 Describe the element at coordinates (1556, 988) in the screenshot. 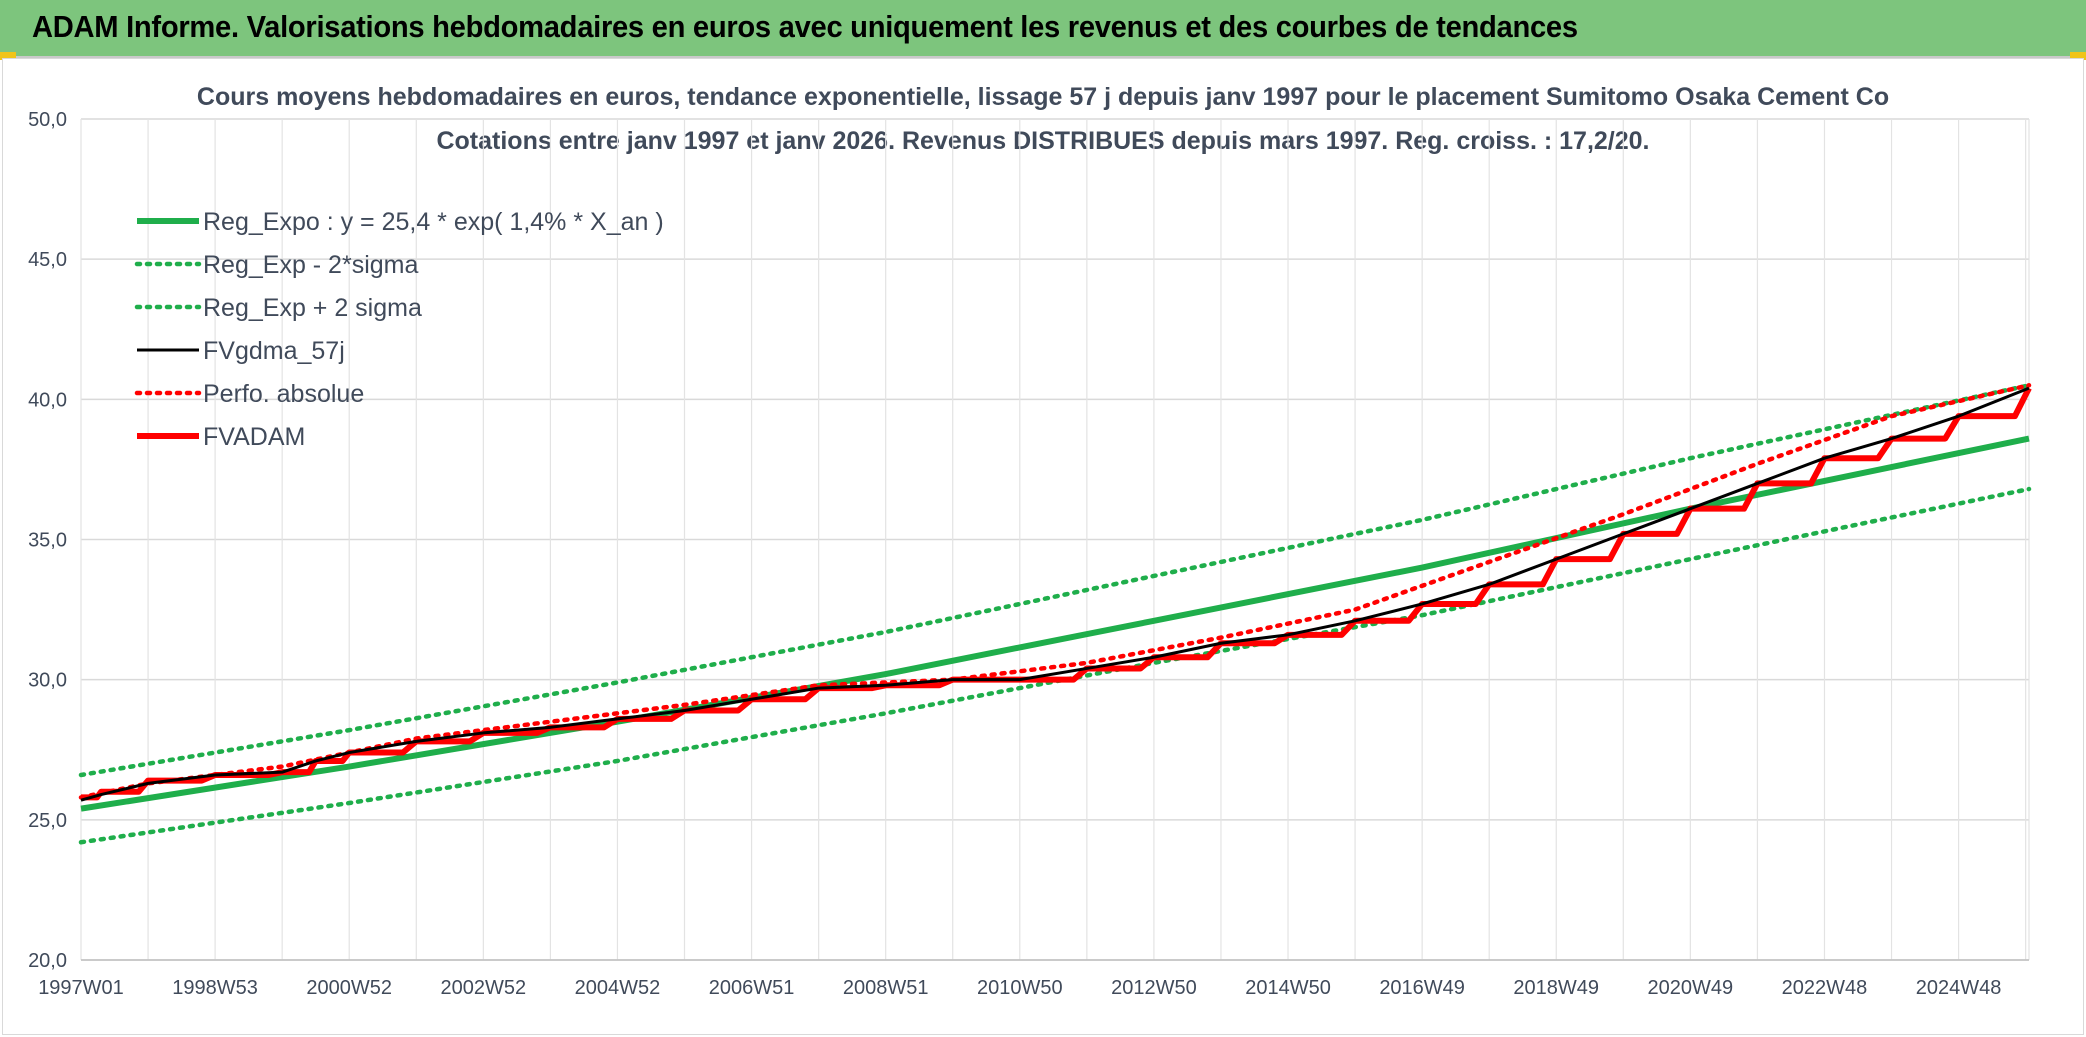

I see `x-tick-label: 2018W49` at that location.